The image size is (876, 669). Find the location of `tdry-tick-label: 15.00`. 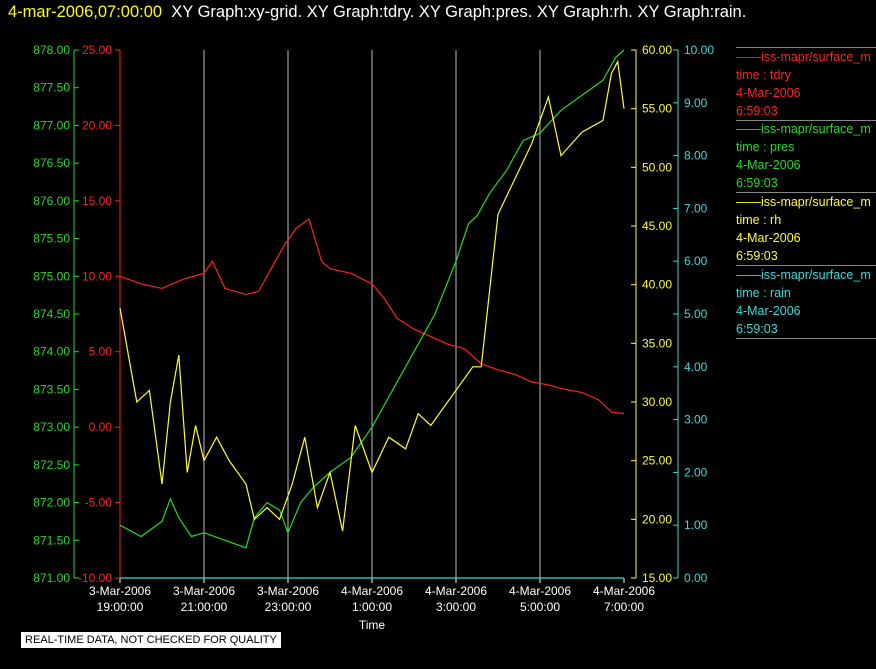

tdry-tick-label: 15.00 is located at coordinates (97, 201).